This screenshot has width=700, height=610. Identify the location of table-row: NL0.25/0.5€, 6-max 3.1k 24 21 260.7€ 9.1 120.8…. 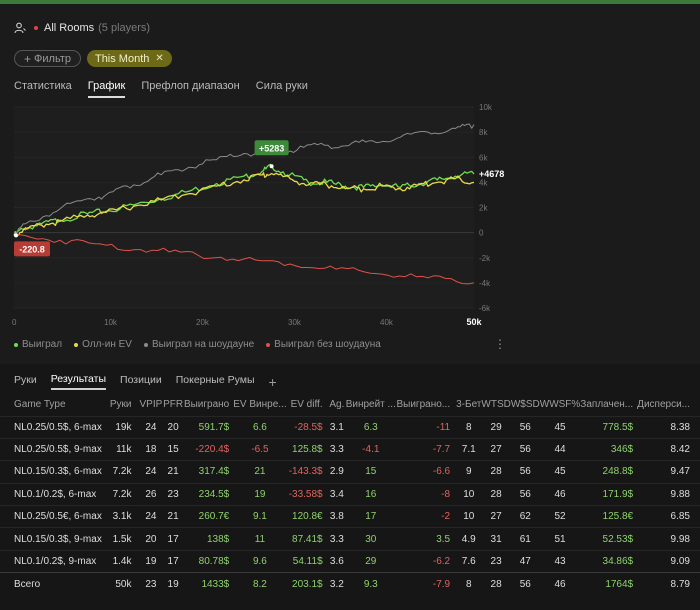
(350, 516).